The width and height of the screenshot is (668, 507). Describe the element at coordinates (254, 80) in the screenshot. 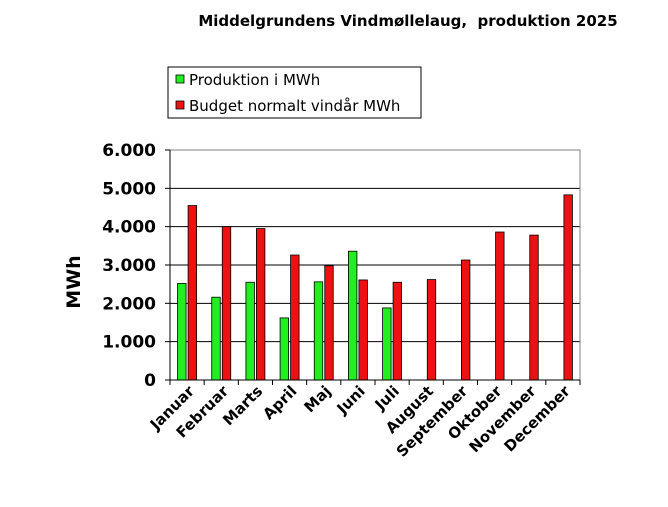

I see `legend-label-production: Produktion i MWh` at that location.